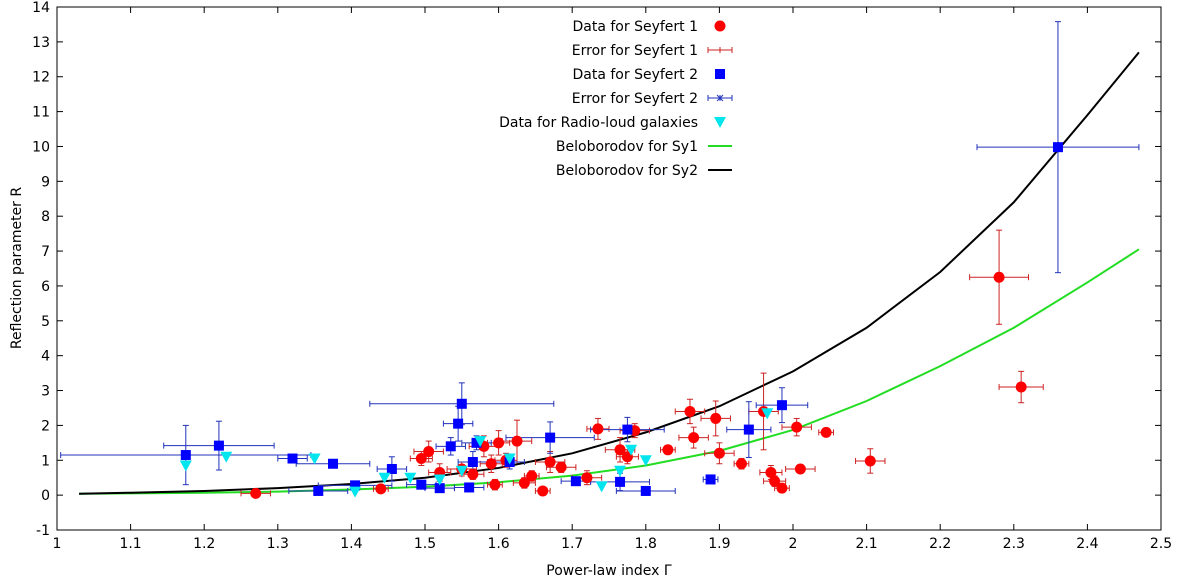  Describe the element at coordinates (17, 268) in the screenshot. I see `y-axis-label: Reflection parameter R` at that location.